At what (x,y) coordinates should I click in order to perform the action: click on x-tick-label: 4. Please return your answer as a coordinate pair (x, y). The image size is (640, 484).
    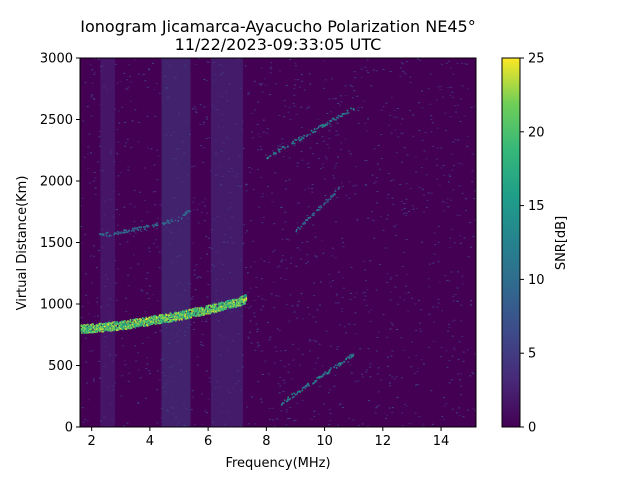
    Looking at the image, I should click on (150, 441).